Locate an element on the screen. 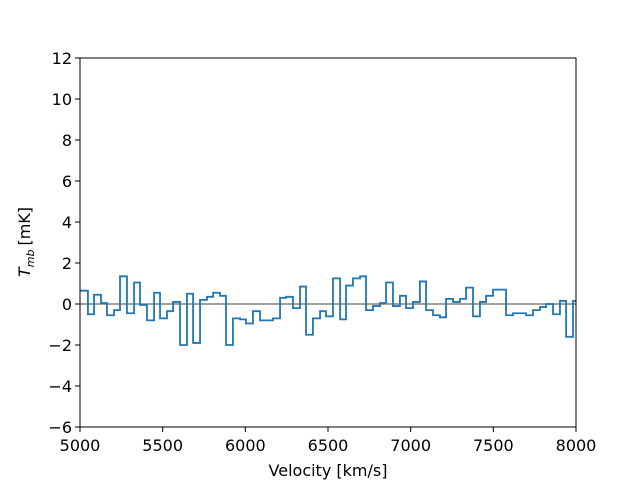 The width and height of the screenshot is (640, 480). x-tick-label: 7500 is located at coordinates (493, 445).